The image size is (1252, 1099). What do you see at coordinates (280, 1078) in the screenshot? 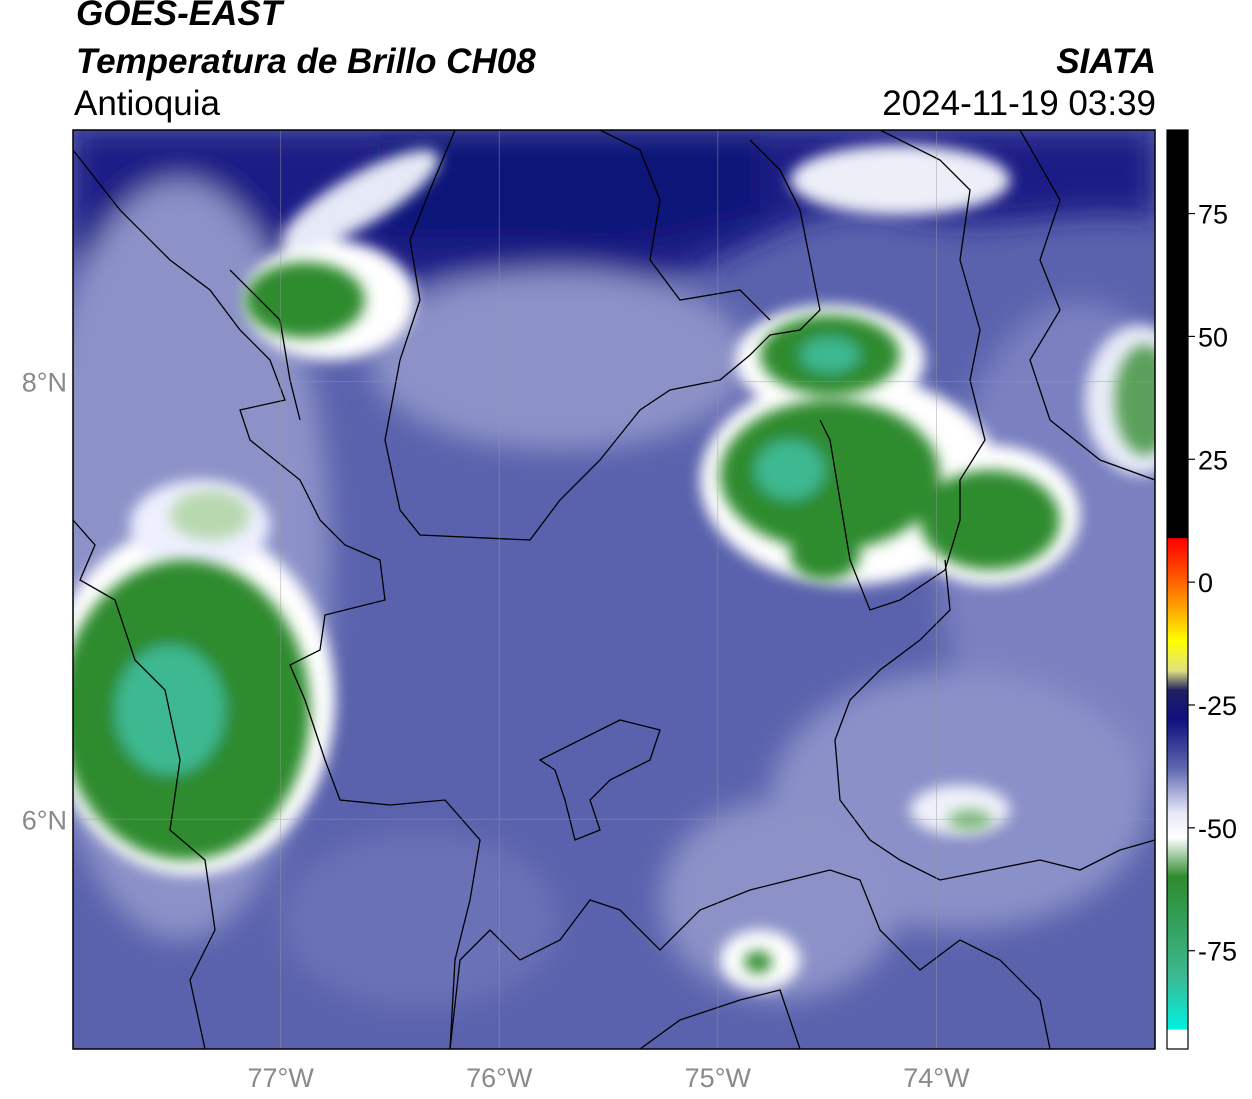
I see `longitude-tick-label: 77°W` at bounding box center [280, 1078].